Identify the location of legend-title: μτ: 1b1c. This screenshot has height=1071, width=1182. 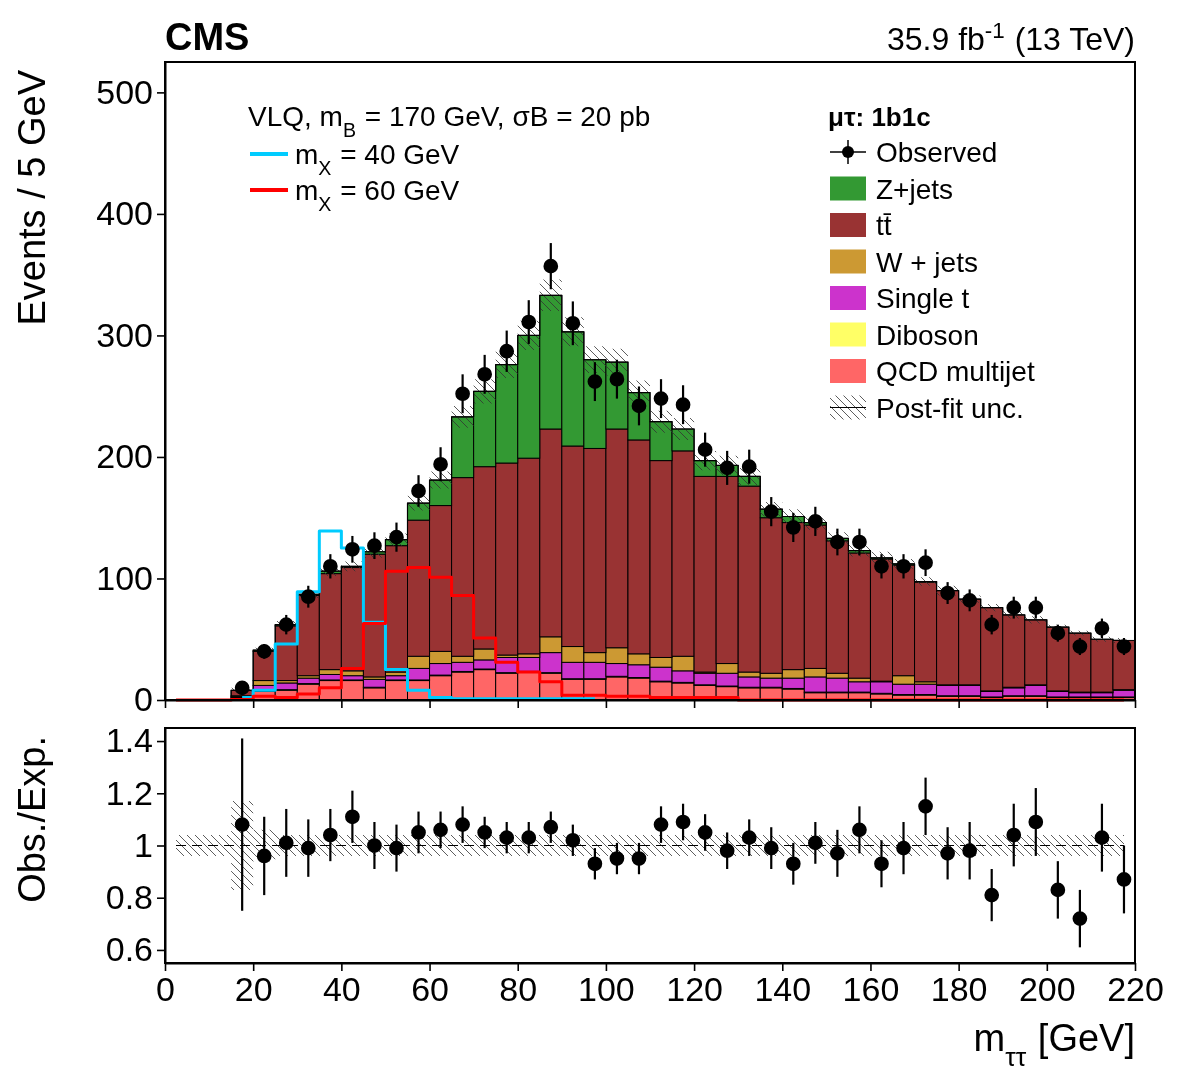
(879, 117).